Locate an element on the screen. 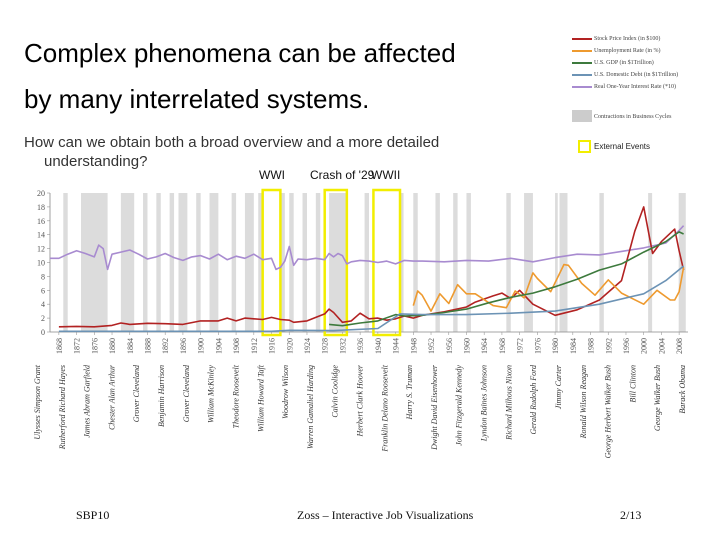 This screenshot has width=720, height=540. footer-left: SBP10 is located at coordinates (93, 515).